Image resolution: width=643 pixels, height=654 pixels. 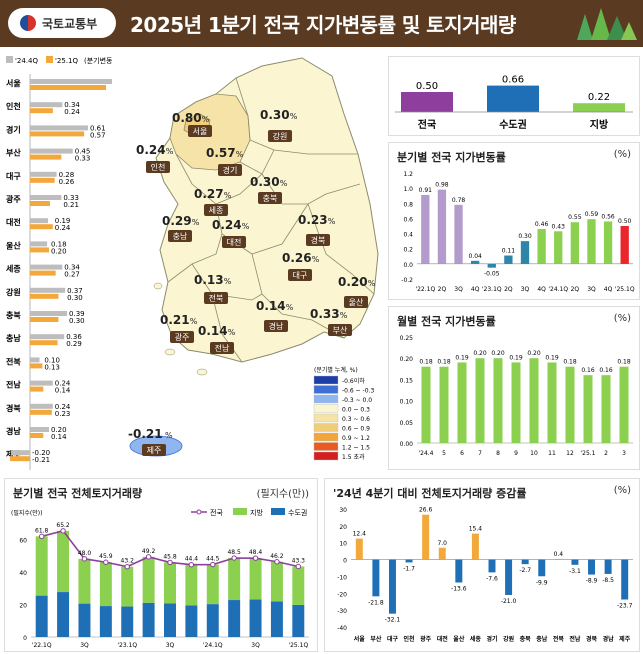 What do you see at coordinates (376, 639) in the screenshot?
I see `change-category: 부산` at bounding box center [376, 639].